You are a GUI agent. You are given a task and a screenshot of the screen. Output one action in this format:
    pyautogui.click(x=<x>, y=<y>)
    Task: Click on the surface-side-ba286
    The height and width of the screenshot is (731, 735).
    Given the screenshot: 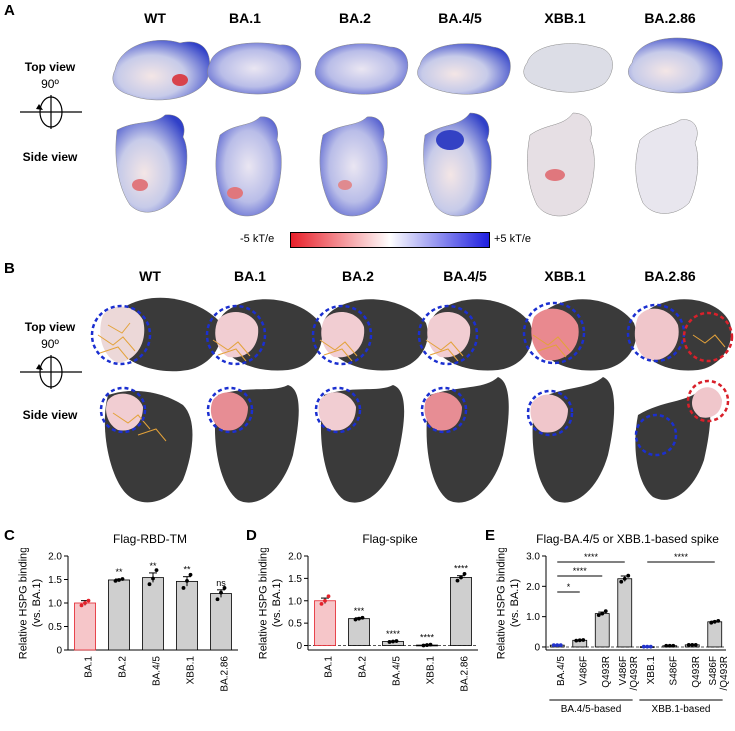 What is the action you would take?
    pyautogui.click(x=667, y=166)
    